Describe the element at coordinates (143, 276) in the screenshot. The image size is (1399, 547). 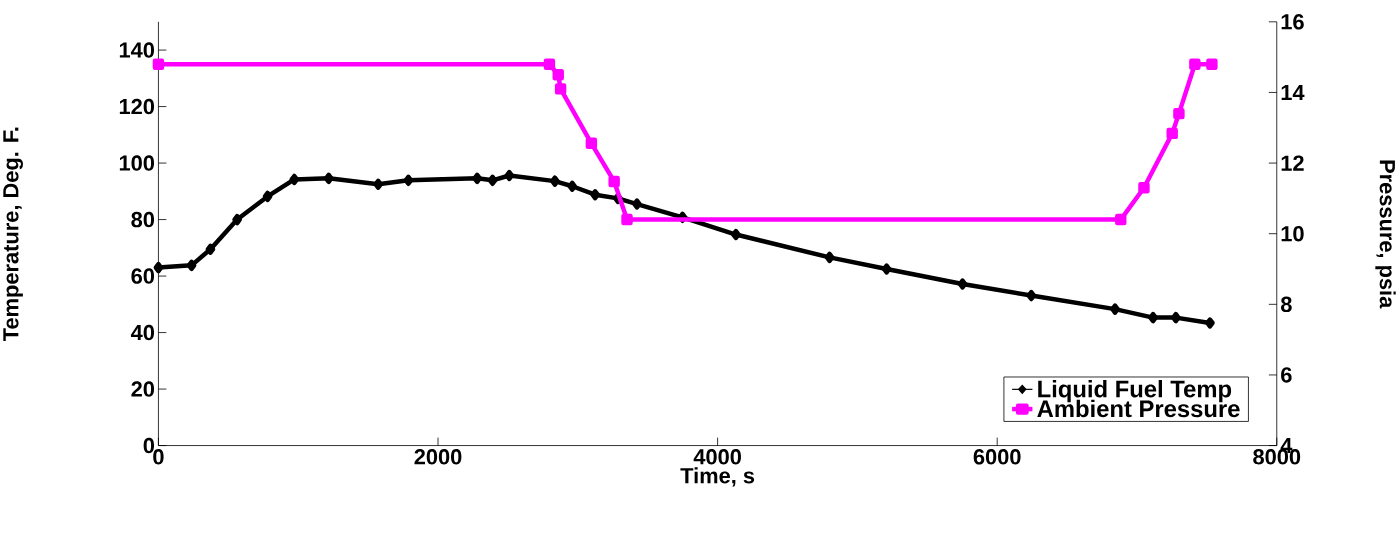
I see `y-tick-label: 60` at that location.